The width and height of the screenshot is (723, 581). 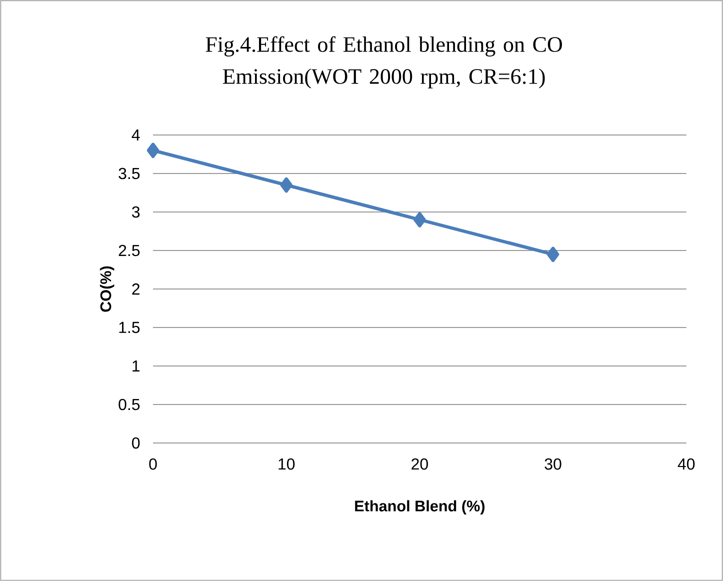 What do you see at coordinates (420, 464) in the screenshot?
I see `x-tick-label: 20` at bounding box center [420, 464].